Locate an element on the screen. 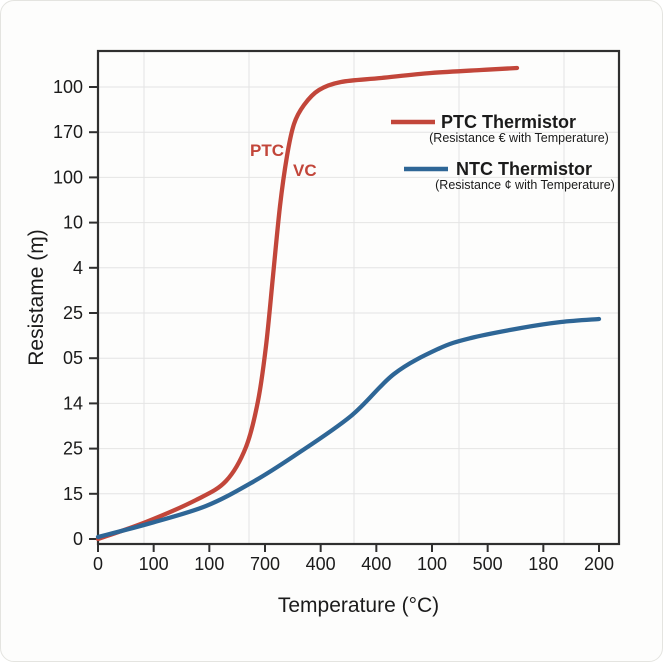  y-tick-label: 05 is located at coordinates (73, 358).